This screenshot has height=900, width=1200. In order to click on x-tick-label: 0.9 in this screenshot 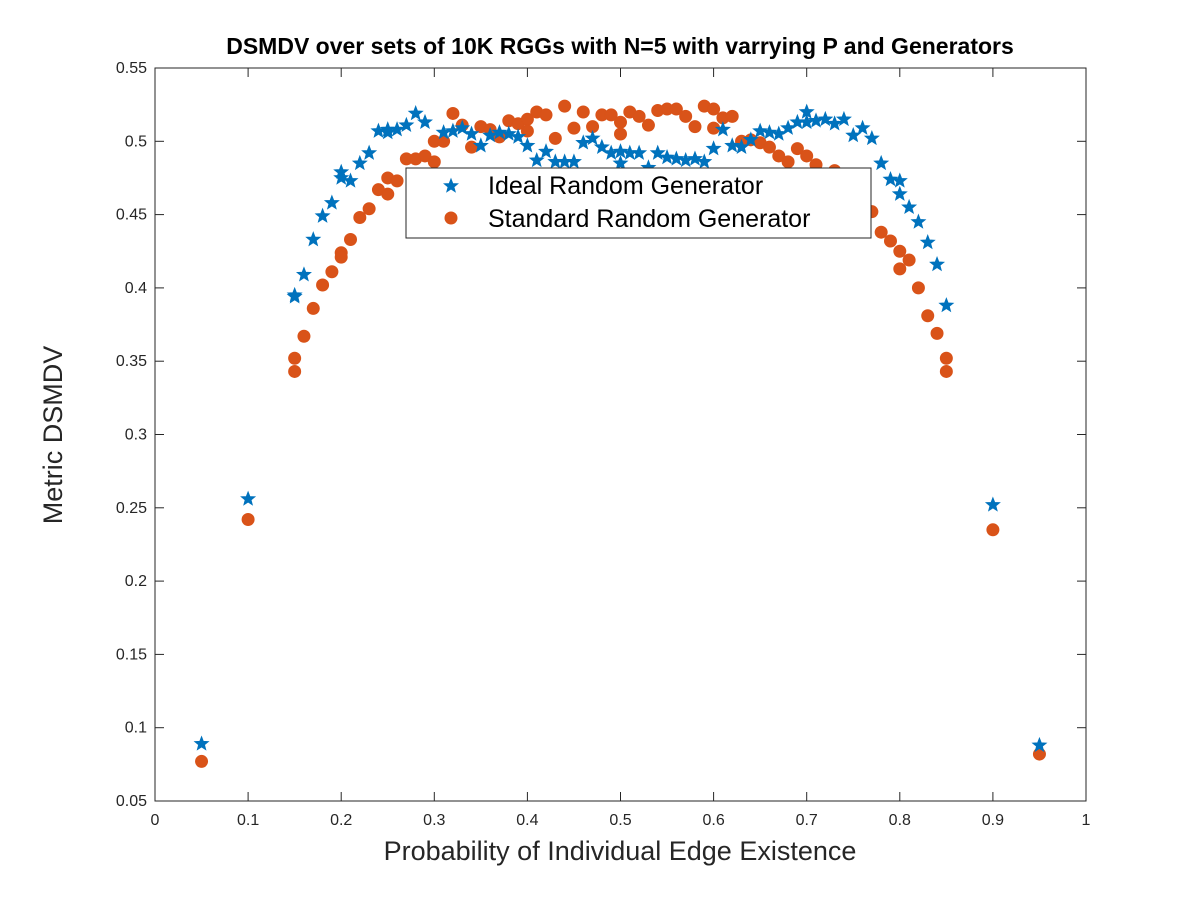, I will do `click(993, 820)`.